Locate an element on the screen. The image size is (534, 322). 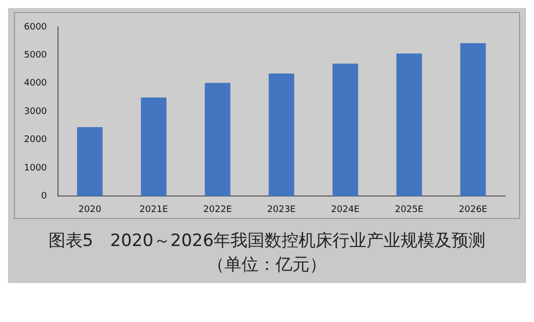
y-tick-label: 3000 is located at coordinates (36, 111).